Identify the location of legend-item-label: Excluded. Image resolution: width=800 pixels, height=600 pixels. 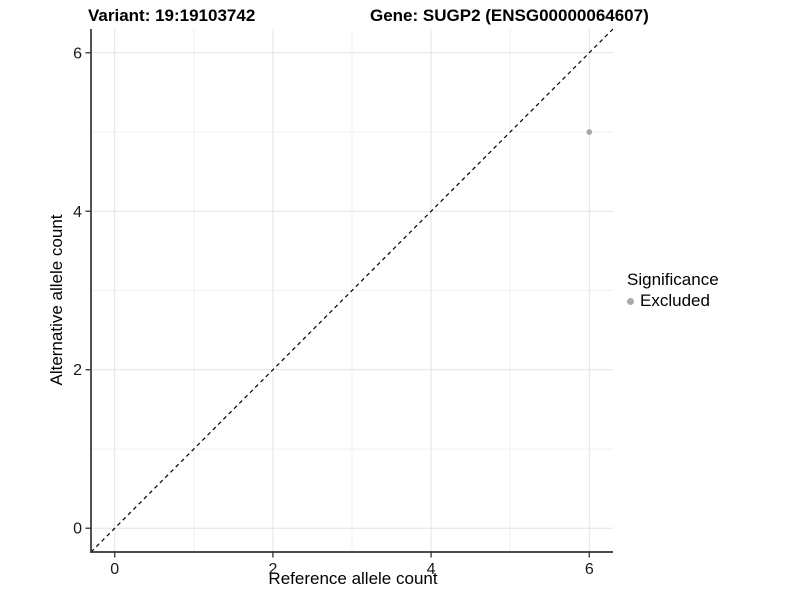
(675, 300).